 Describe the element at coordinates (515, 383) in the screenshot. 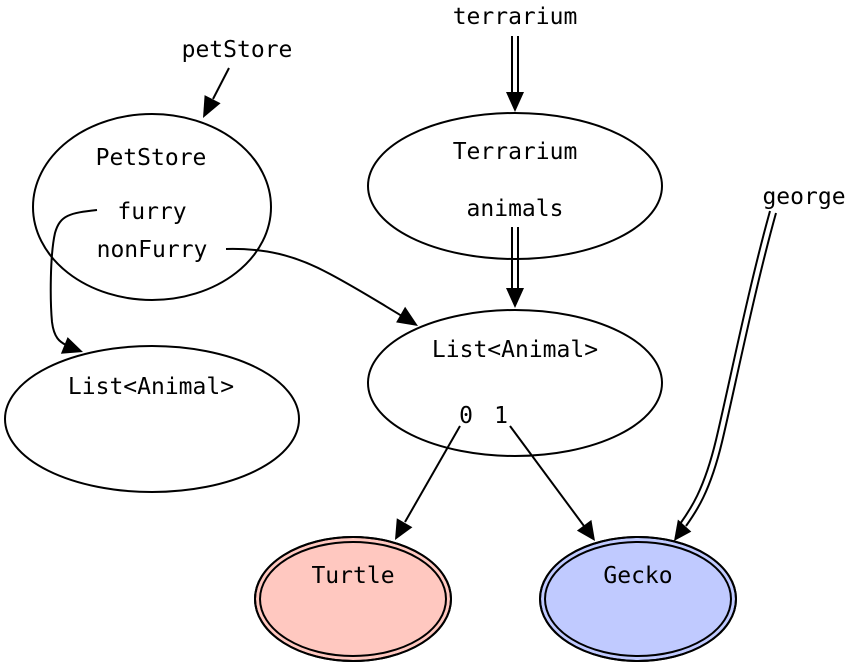

I see `list-animal-right-node` at that location.